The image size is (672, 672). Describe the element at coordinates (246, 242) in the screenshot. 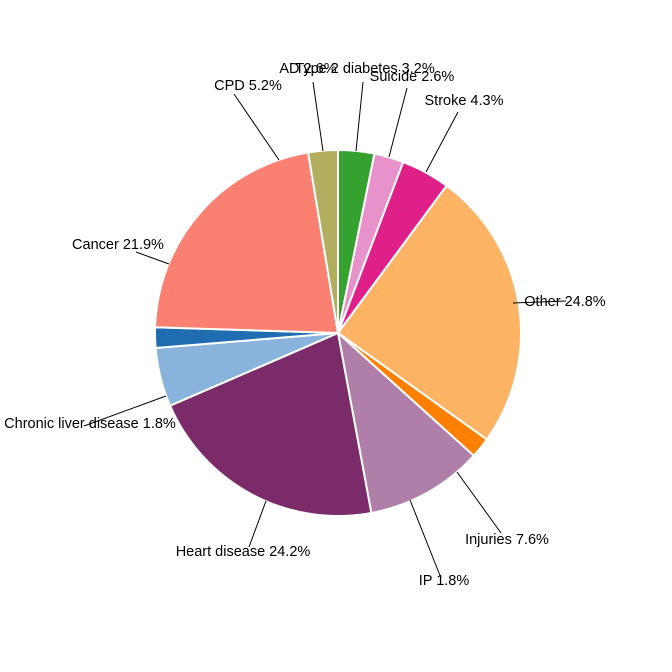

I see `pie-slice-cancer` at that location.